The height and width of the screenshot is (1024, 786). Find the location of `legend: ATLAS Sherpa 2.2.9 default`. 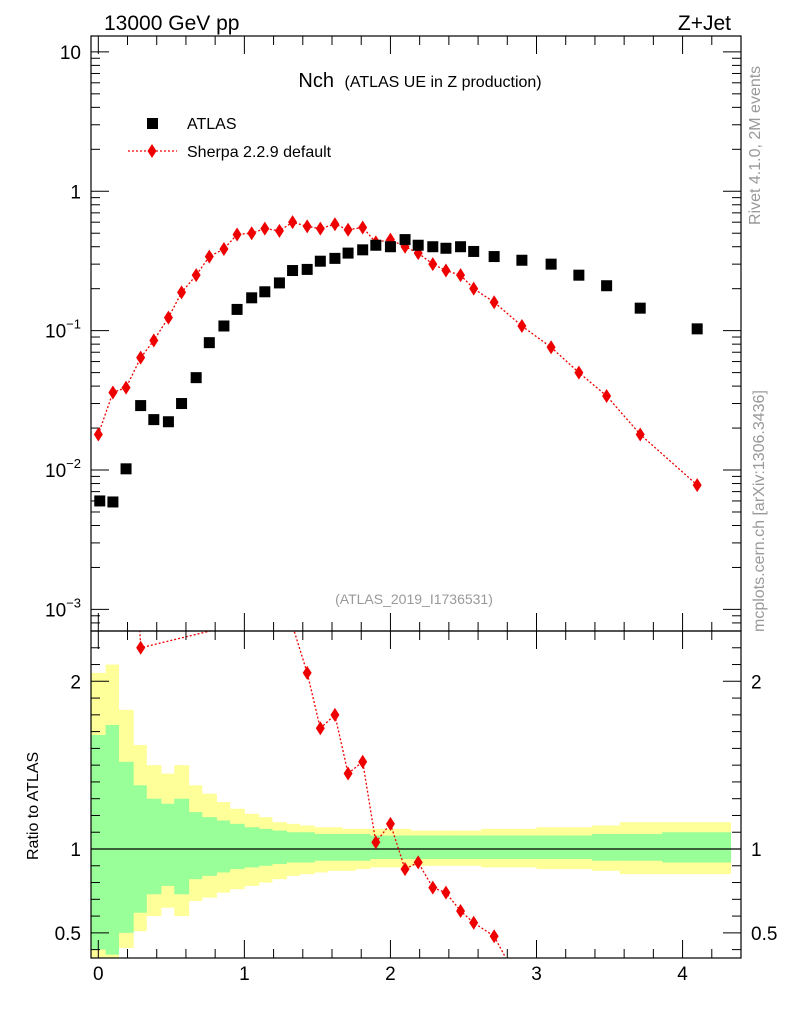

legend: ATLAS Sherpa 2.2.9 default is located at coordinates (230, 138).